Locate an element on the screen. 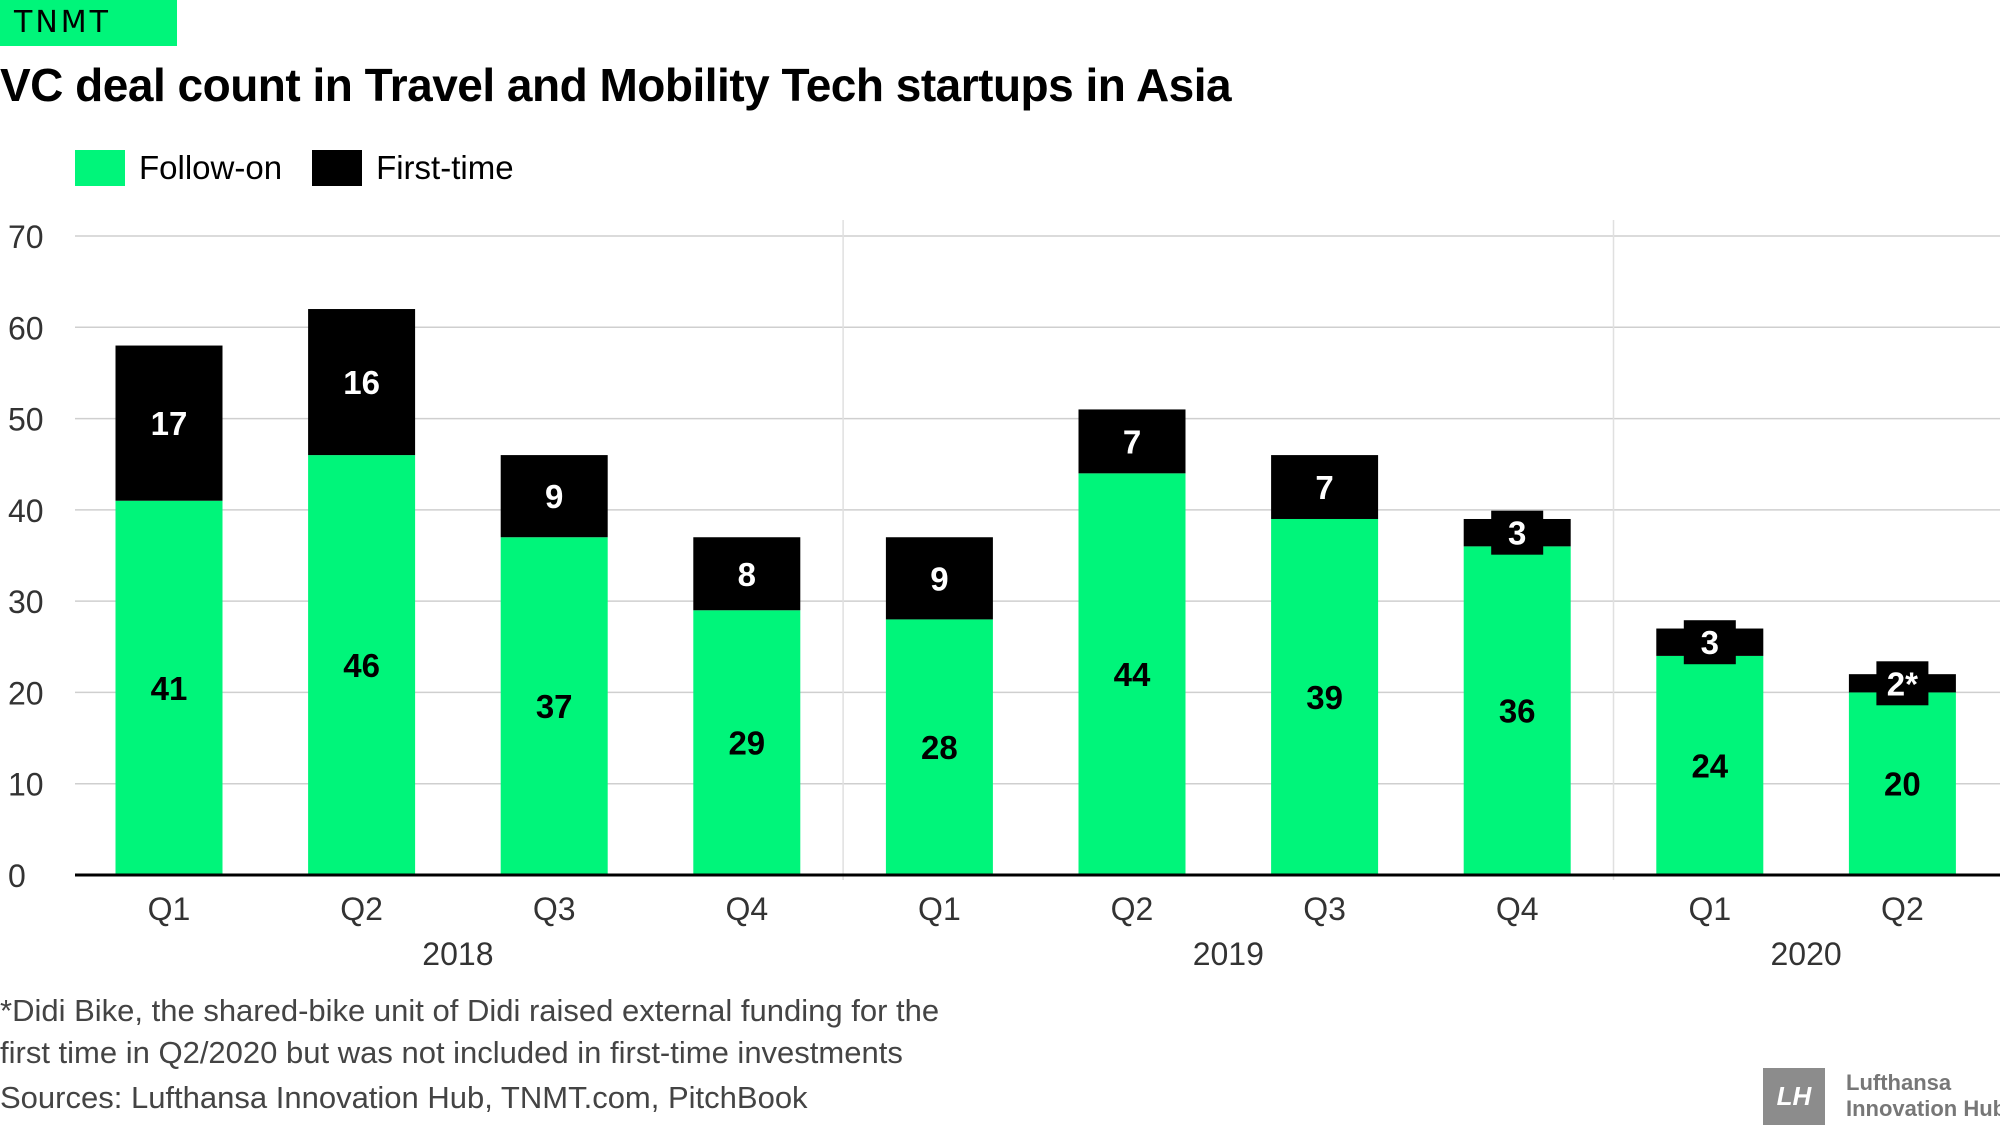  value-label-first-time-1: 16 is located at coordinates (361, 382).